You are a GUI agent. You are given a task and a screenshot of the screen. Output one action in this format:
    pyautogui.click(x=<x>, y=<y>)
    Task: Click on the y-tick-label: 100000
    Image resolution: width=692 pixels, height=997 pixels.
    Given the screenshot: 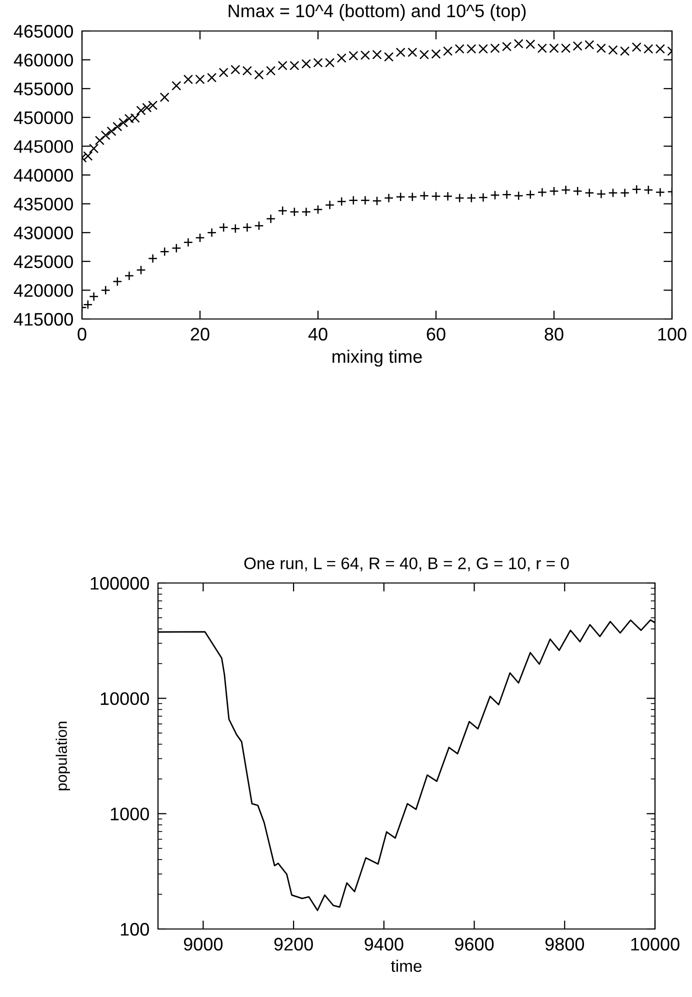 What is the action you would take?
    pyautogui.click(x=119, y=583)
    